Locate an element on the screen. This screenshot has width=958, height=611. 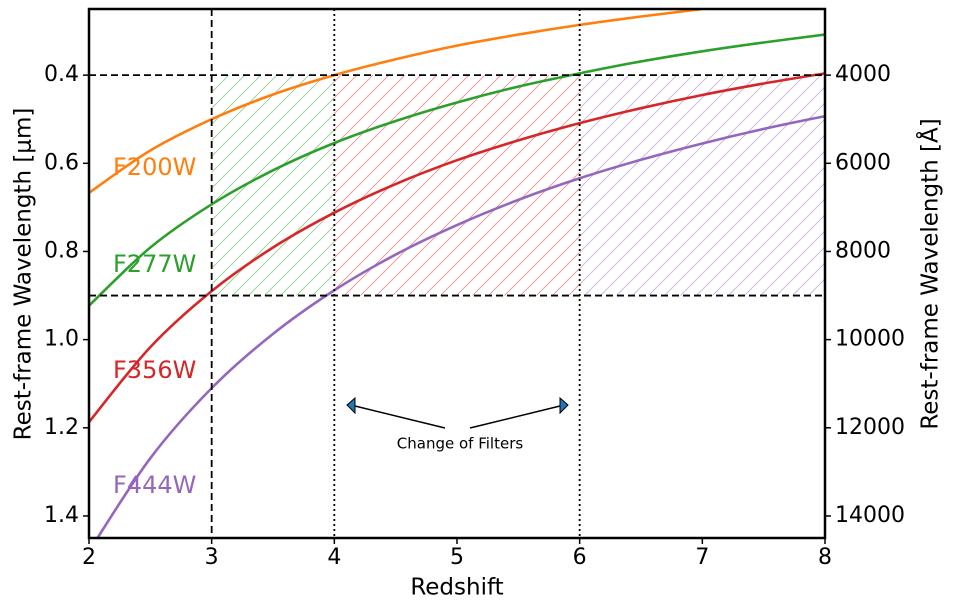
y2-tick-label: 4000 is located at coordinates (863, 74).